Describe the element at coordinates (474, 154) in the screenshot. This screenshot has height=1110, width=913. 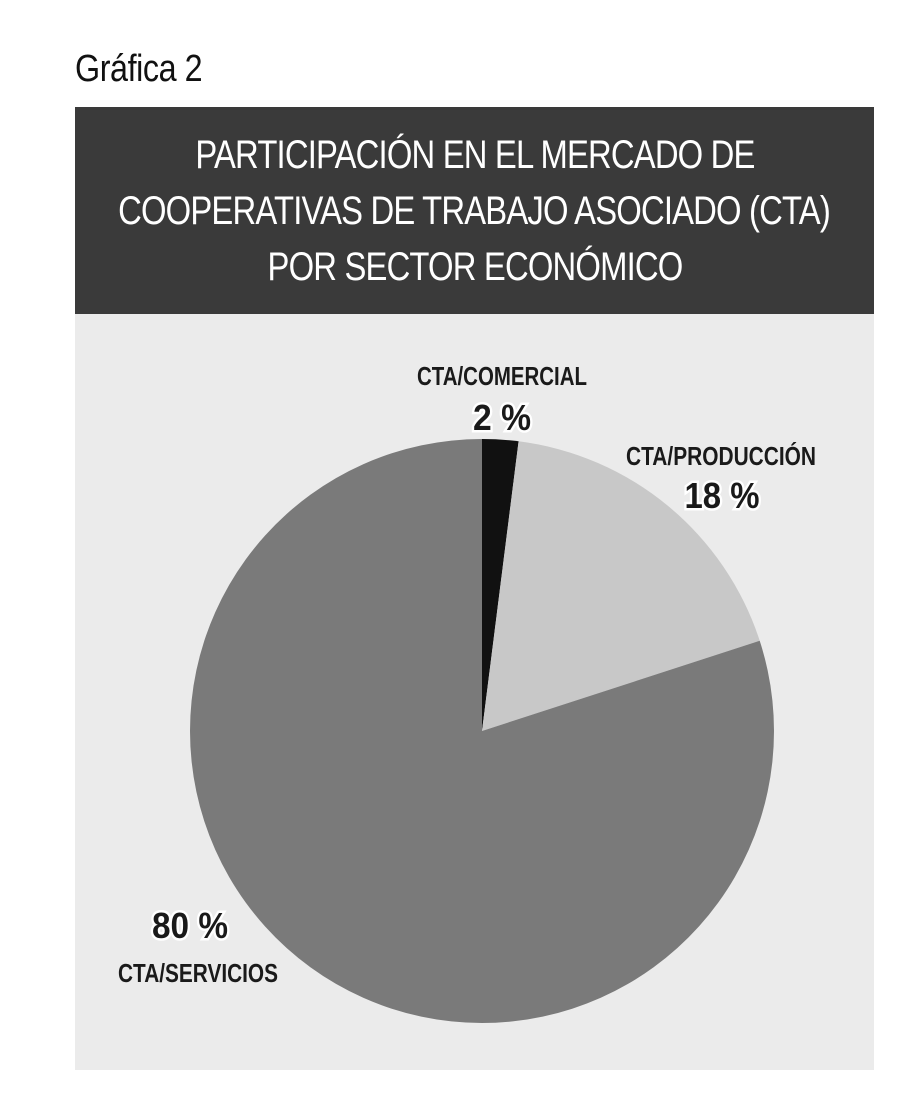
I see `chart-title-line-1: PARTICIPACIÓN EN EL MERCADO DE` at that location.